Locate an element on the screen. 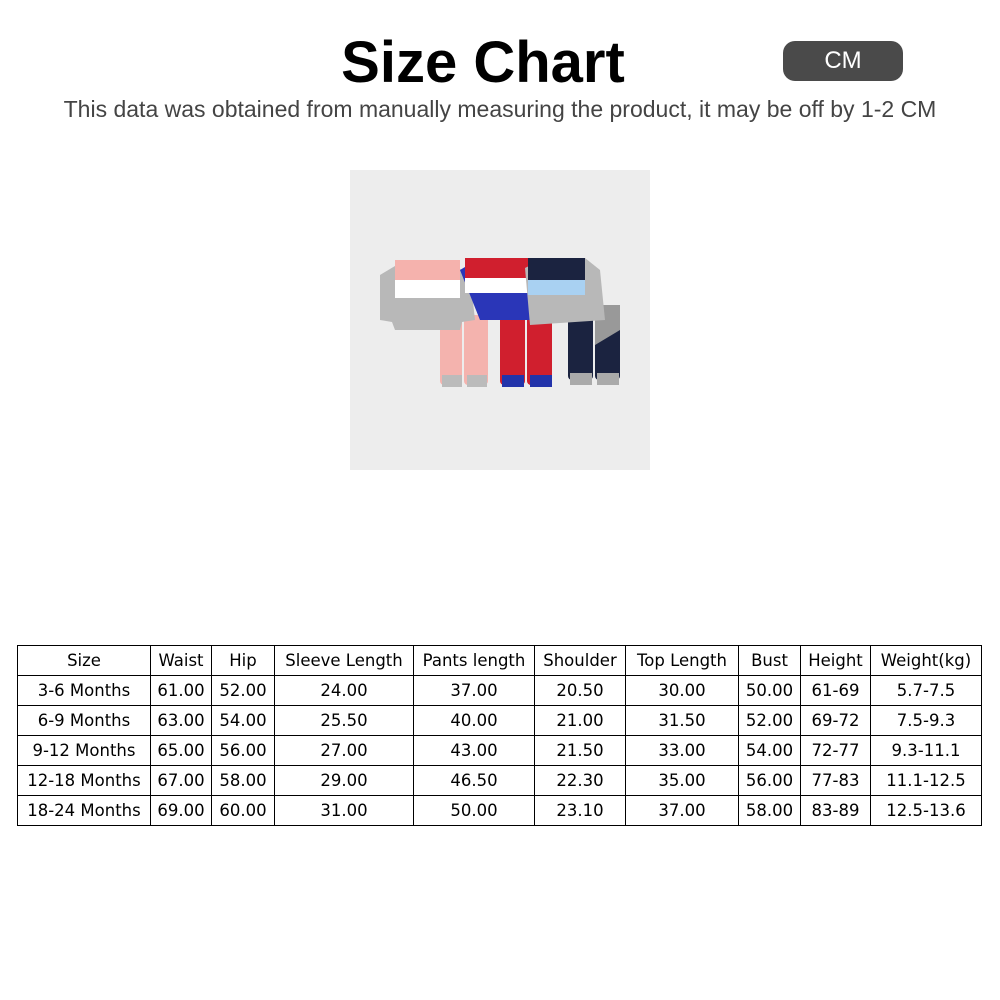  clothing-illustration is located at coordinates (500, 322).